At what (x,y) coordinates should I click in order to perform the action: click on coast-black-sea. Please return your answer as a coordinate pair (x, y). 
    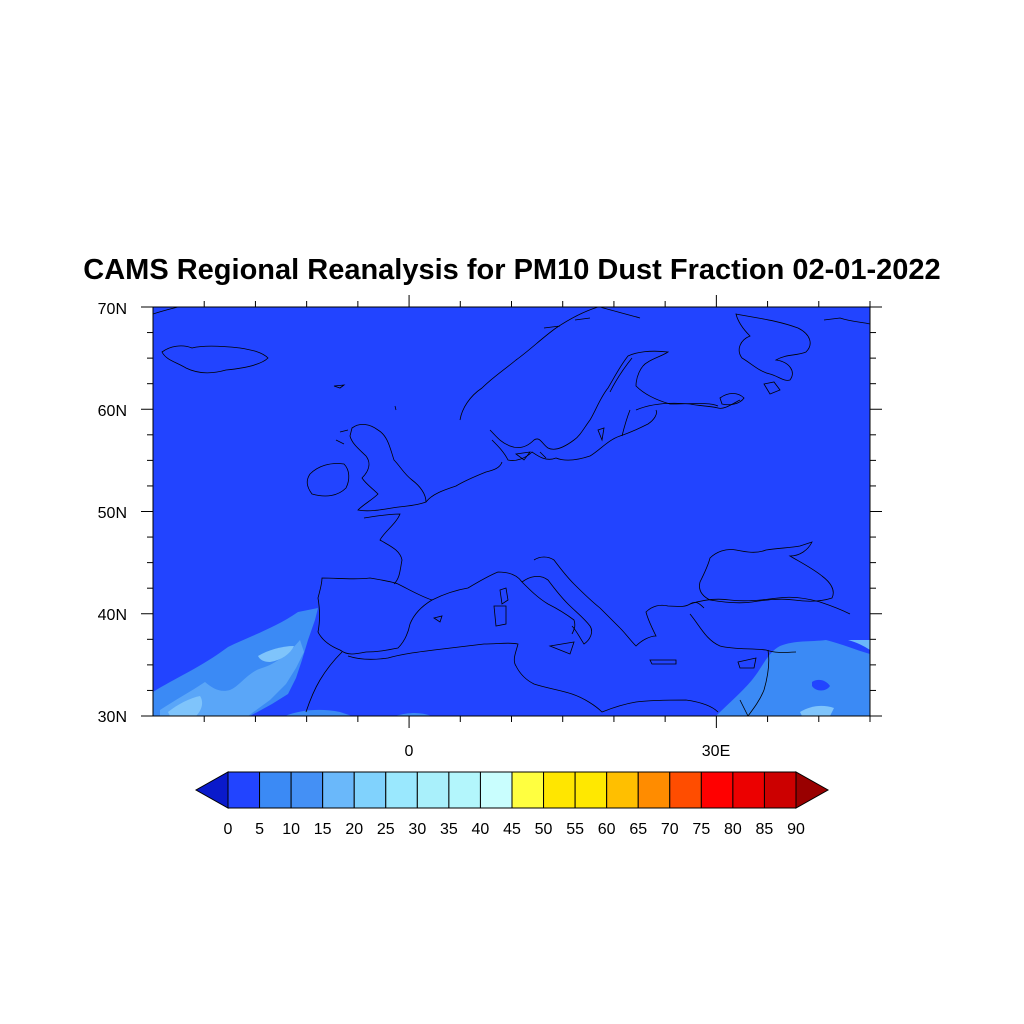
    Looking at the image, I should click on (766, 572).